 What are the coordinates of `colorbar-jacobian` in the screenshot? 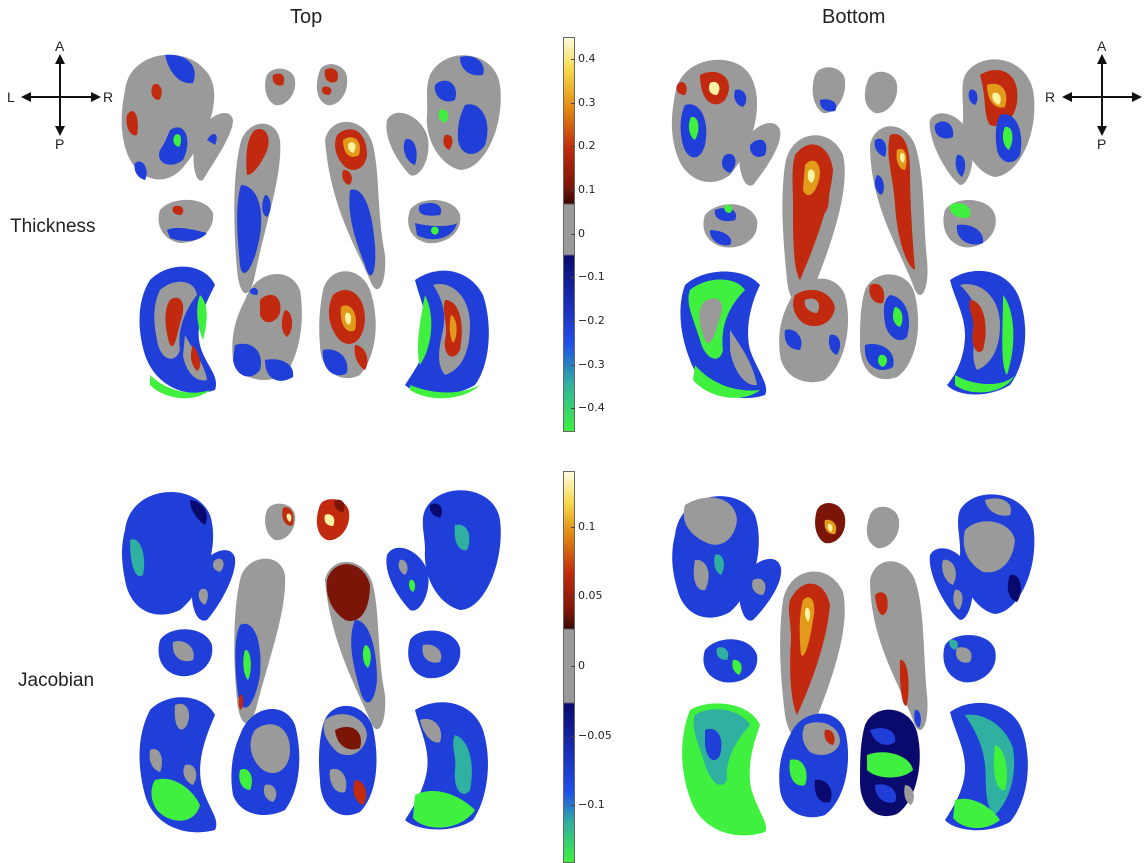 It's located at (569, 667).